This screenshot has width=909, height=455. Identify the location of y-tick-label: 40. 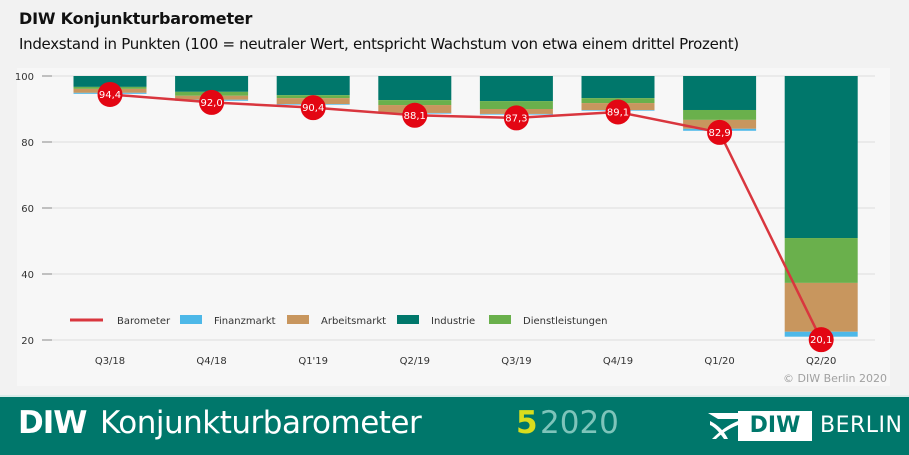
(27, 275).